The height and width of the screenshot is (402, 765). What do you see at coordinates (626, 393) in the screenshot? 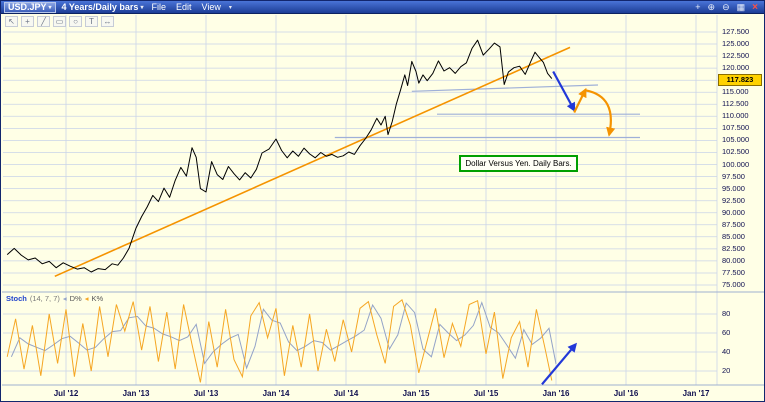
I see `time-axis-label: Jul '16` at bounding box center [626, 393].